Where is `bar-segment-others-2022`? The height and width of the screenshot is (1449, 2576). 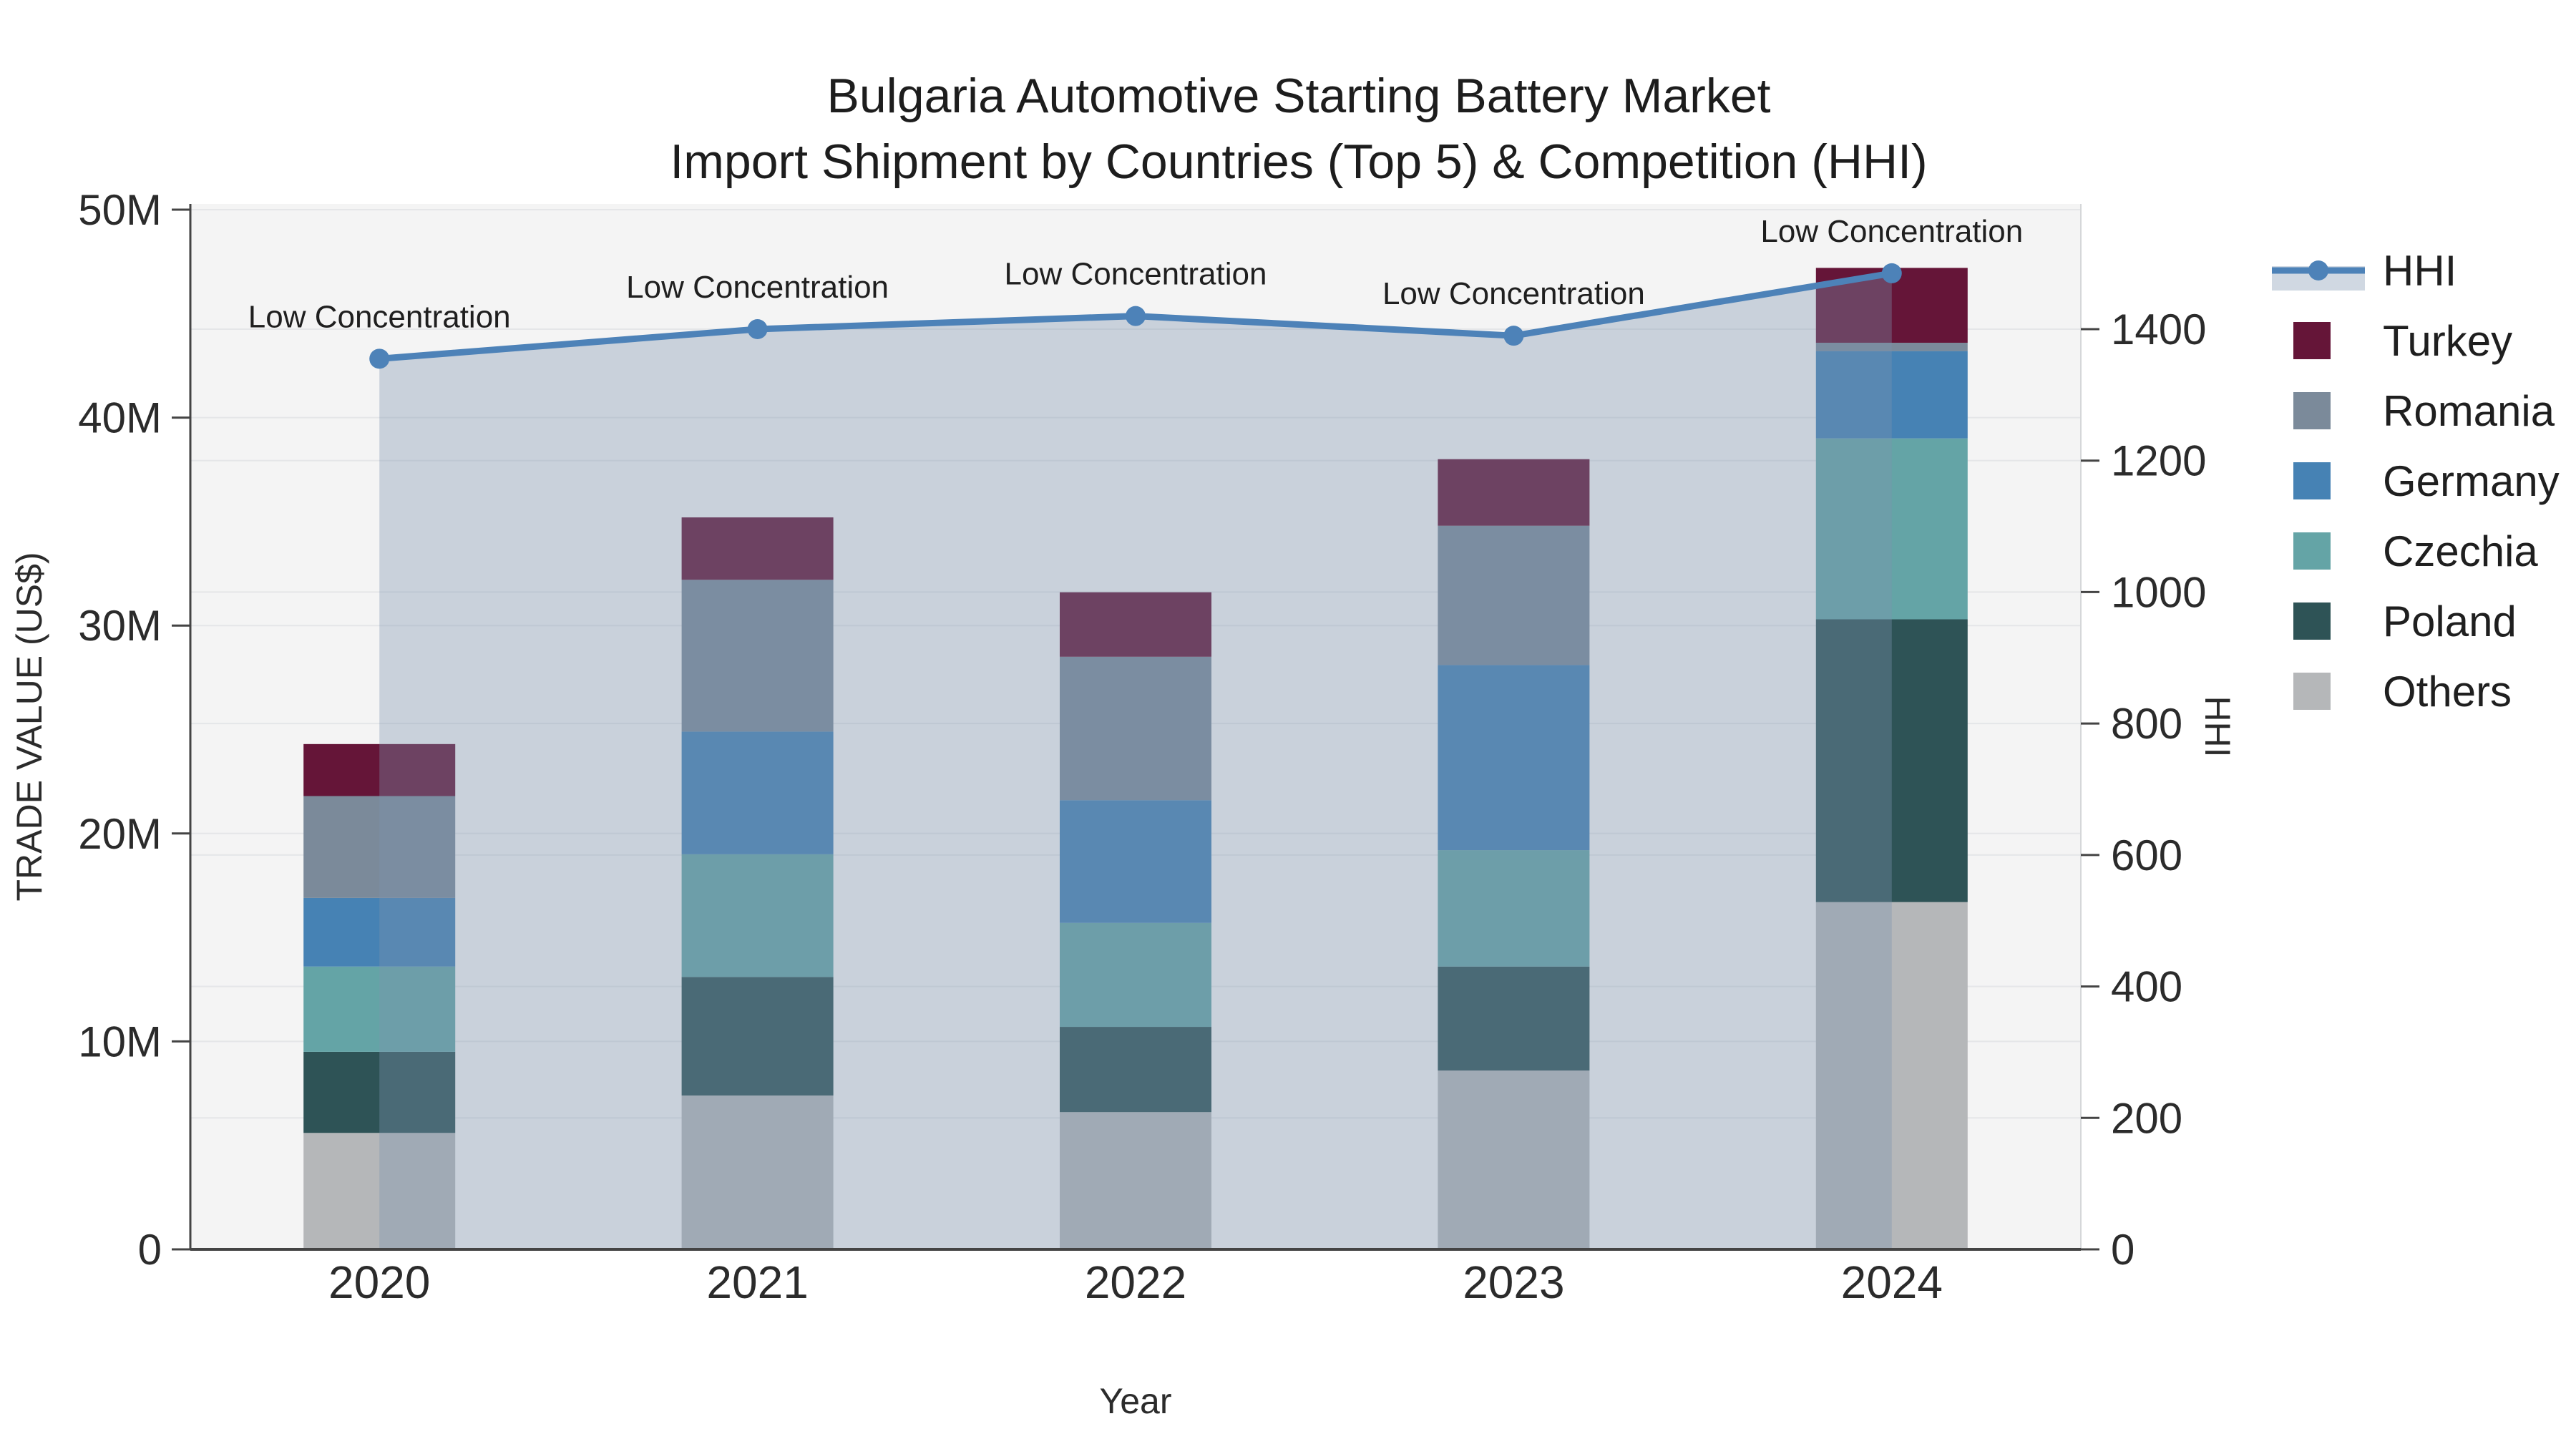 bar-segment-others-2022 is located at coordinates (1135, 1180).